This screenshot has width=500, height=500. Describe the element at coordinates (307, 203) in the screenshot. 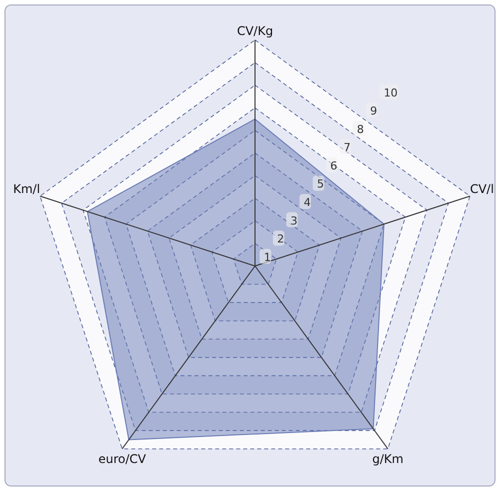

I see `y-tick-label: 4` at that location.